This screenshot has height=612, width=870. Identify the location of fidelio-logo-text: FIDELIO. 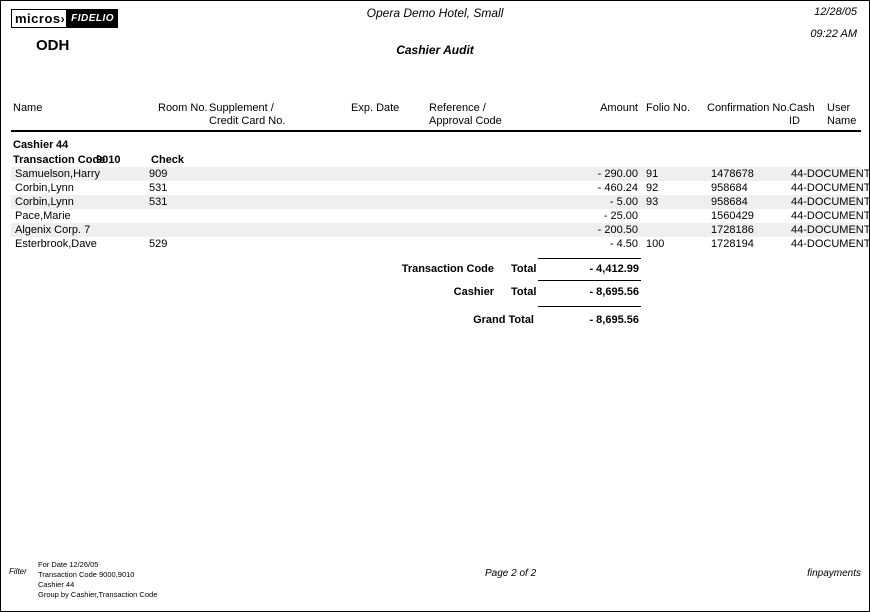
(93, 18).